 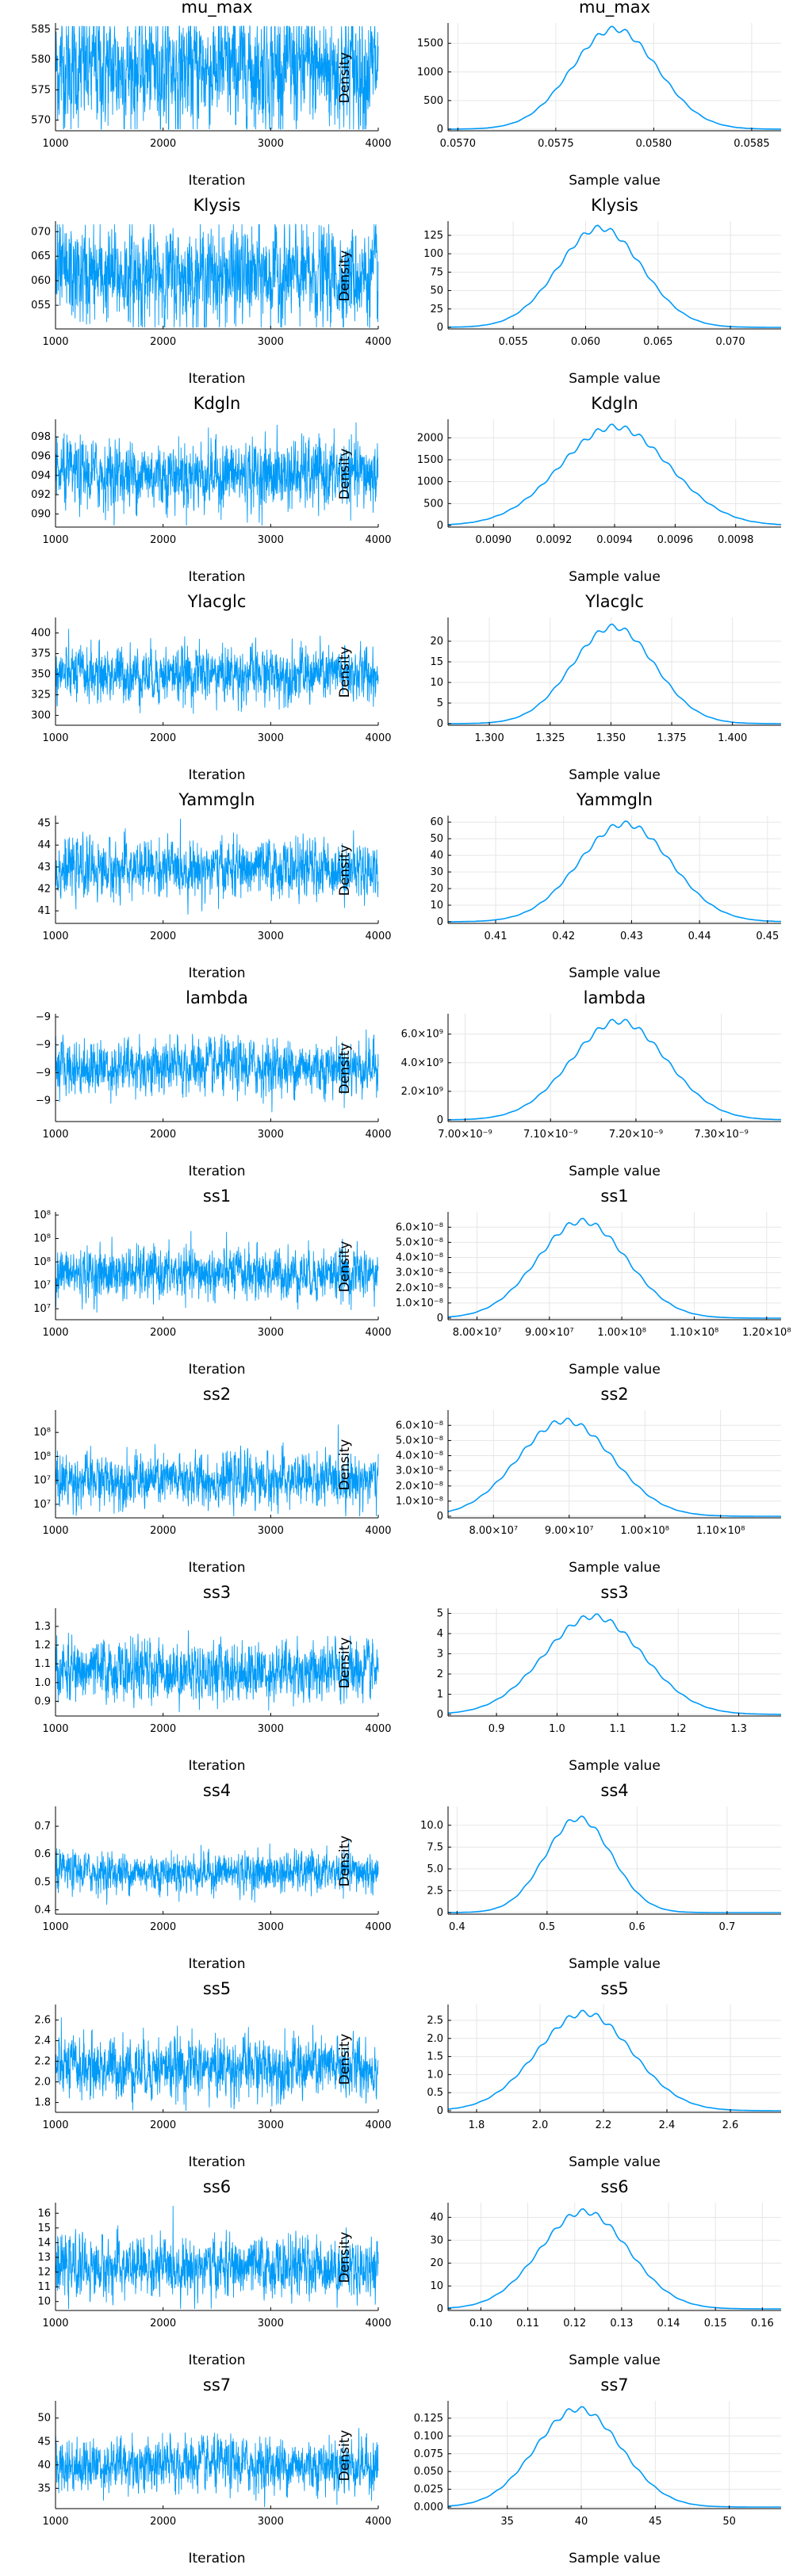 What do you see at coordinates (429, 2507) in the screenshot?
I see `density-y-tick-label: 0.000` at bounding box center [429, 2507].